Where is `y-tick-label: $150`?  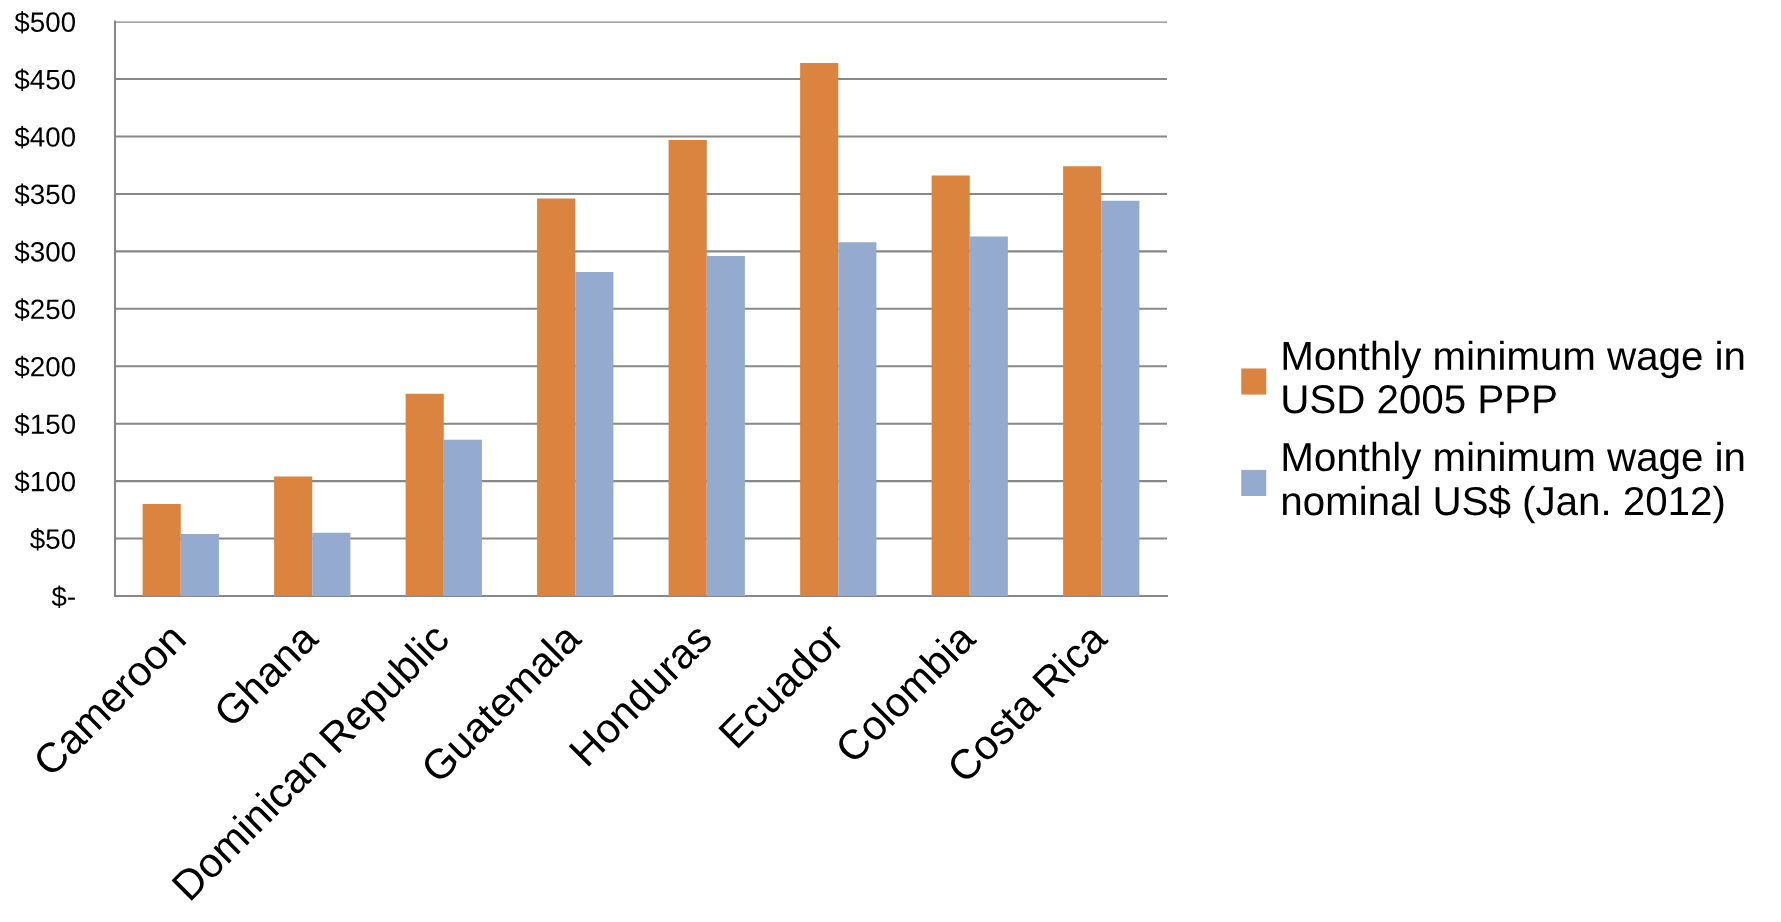 y-tick-label: $150 is located at coordinates (45, 424).